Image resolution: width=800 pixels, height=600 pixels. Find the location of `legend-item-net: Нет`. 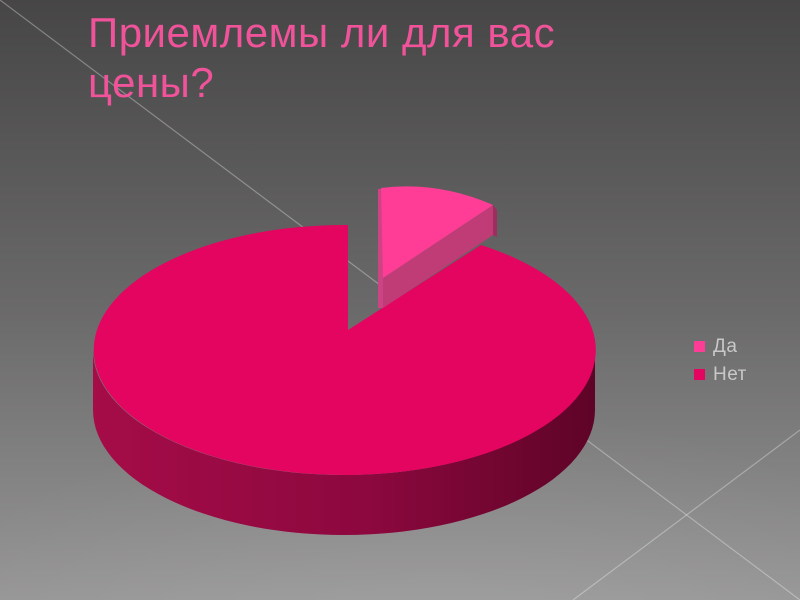

legend-item-net: Нет is located at coordinates (720, 374).